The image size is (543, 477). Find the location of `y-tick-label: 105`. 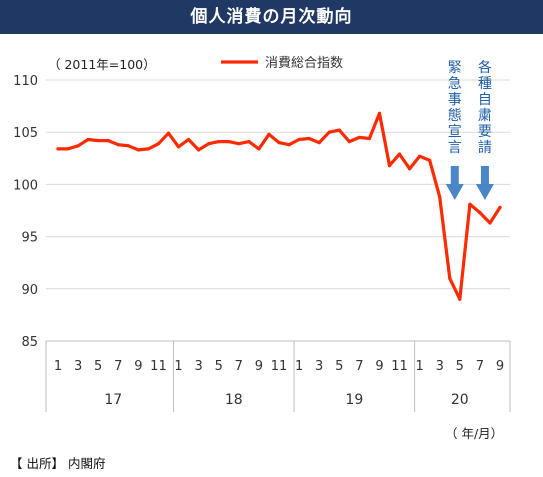

y-tick-label: 105 is located at coordinates (25, 133).